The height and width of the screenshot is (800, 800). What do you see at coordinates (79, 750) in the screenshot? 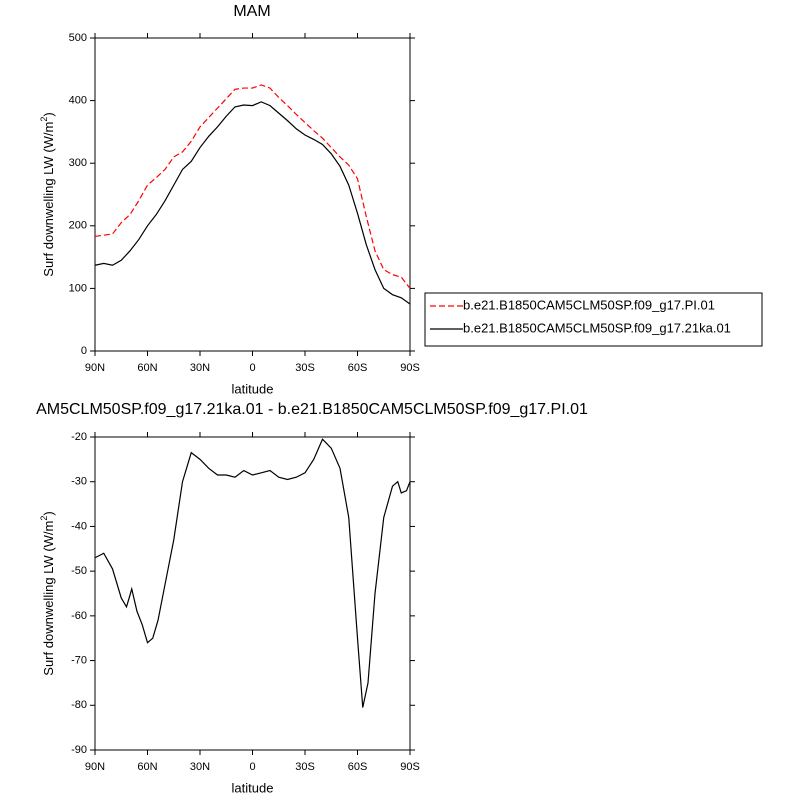
I see `y-tick-label: -90` at bounding box center [79, 750].